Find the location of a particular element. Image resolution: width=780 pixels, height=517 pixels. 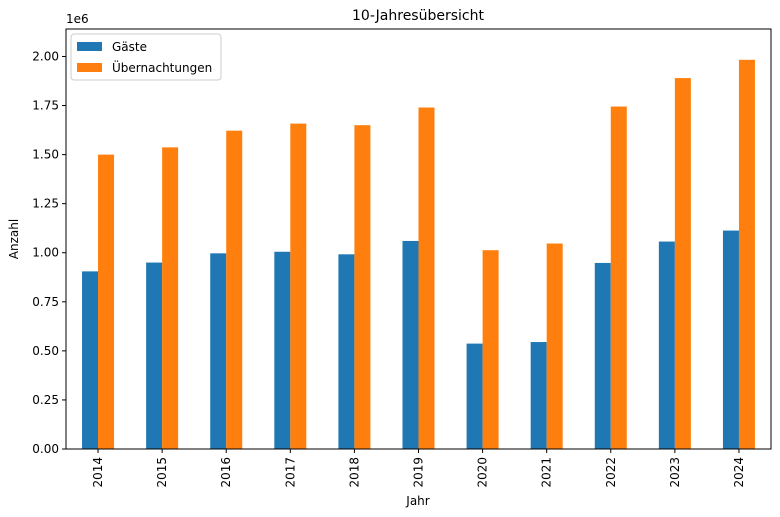

bar-uebernachtungen-2022 is located at coordinates (618, 277).